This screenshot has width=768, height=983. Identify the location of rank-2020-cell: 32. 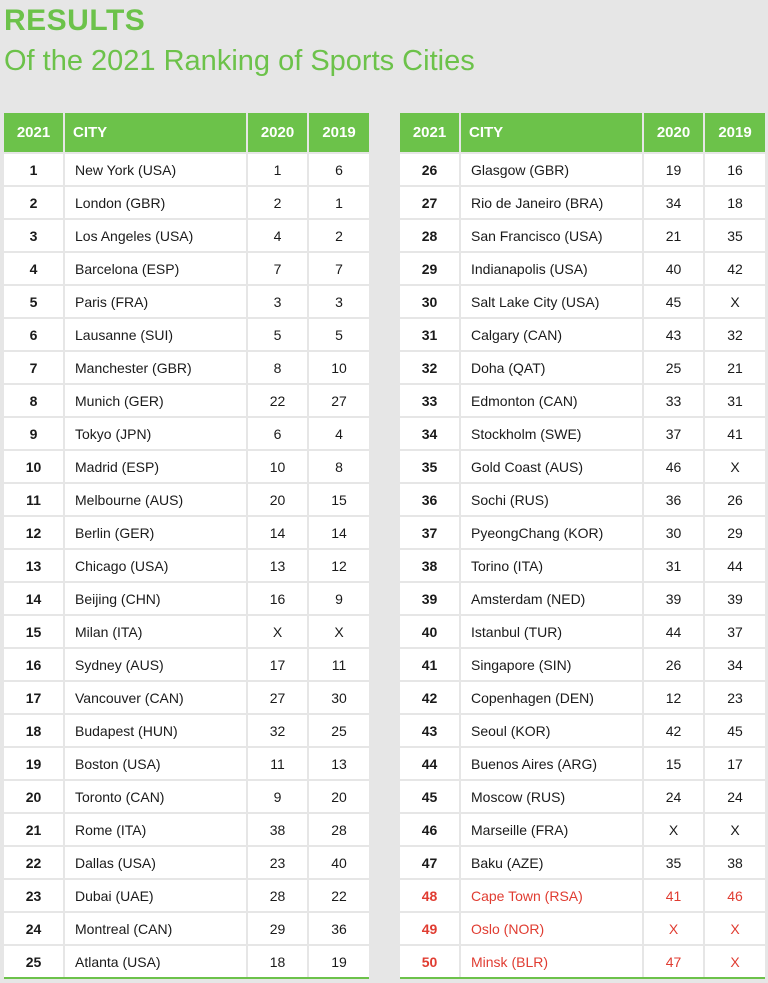
(278, 730).